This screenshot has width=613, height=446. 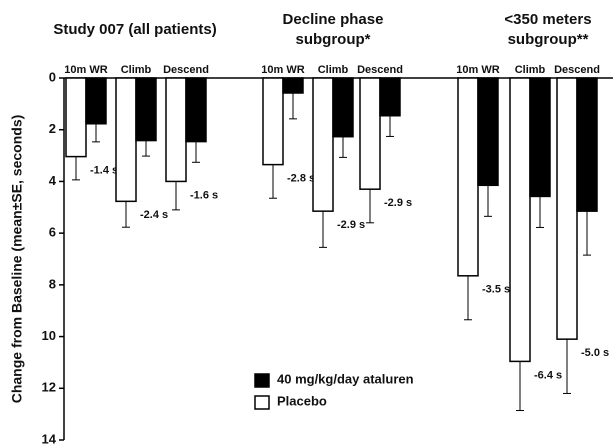 What do you see at coordinates (49, 335) in the screenshot?
I see `y-tick-label: 10` at bounding box center [49, 335].